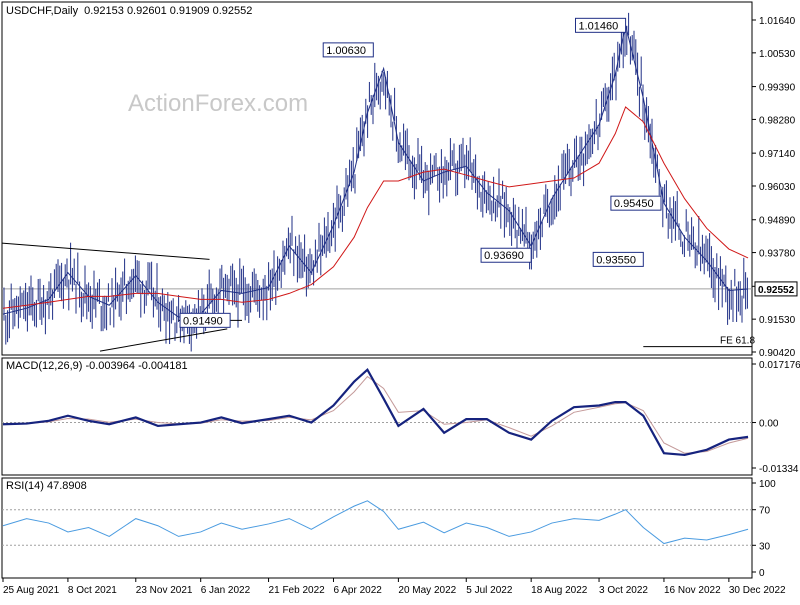 The height and width of the screenshot is (605, 800). What do you see at coordinates (777, 353) in the screenshot?
I see `price-y-tick-label: 0.90420` at bounding box center [777, 353].